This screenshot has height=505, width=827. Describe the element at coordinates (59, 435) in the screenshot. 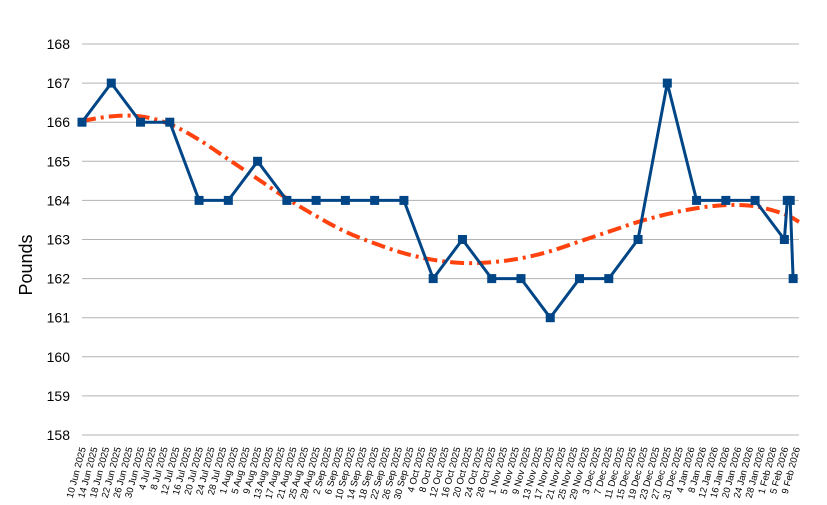

I see `y-tick-label: 158` at that location.